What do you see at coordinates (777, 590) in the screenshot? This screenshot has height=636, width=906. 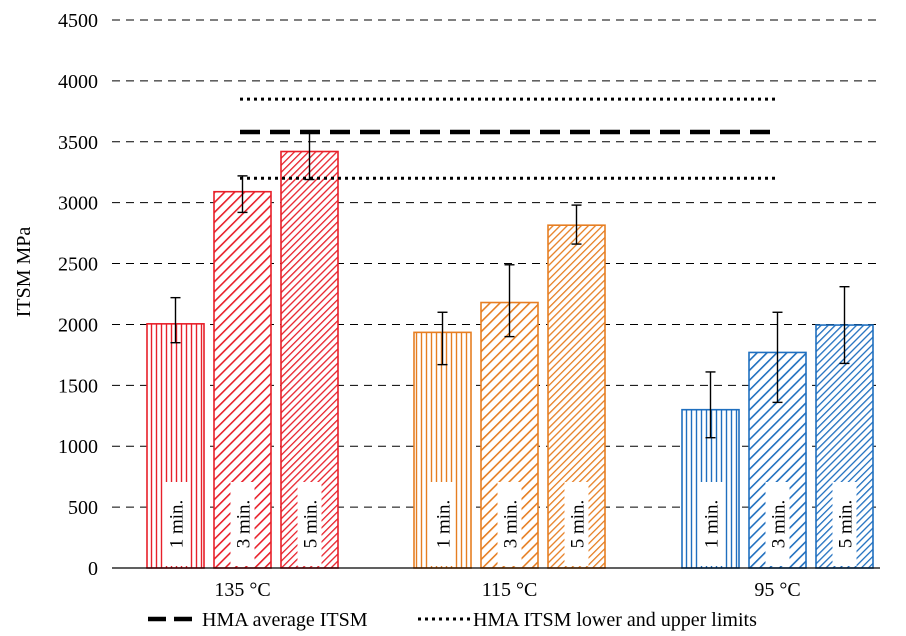 I see `x-tick-label: 95 °C` at bounding box center [777, 590].